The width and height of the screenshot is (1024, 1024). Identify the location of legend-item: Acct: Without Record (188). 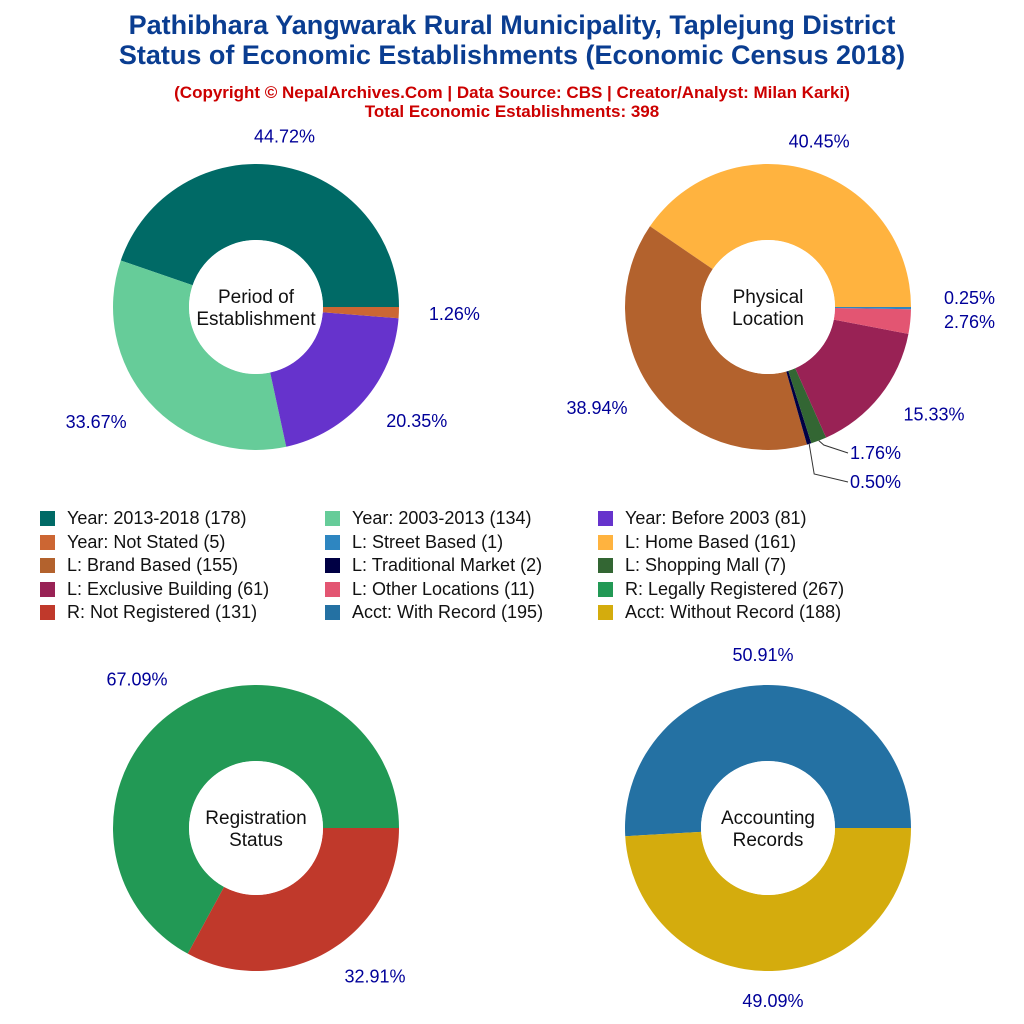
(719, 612).